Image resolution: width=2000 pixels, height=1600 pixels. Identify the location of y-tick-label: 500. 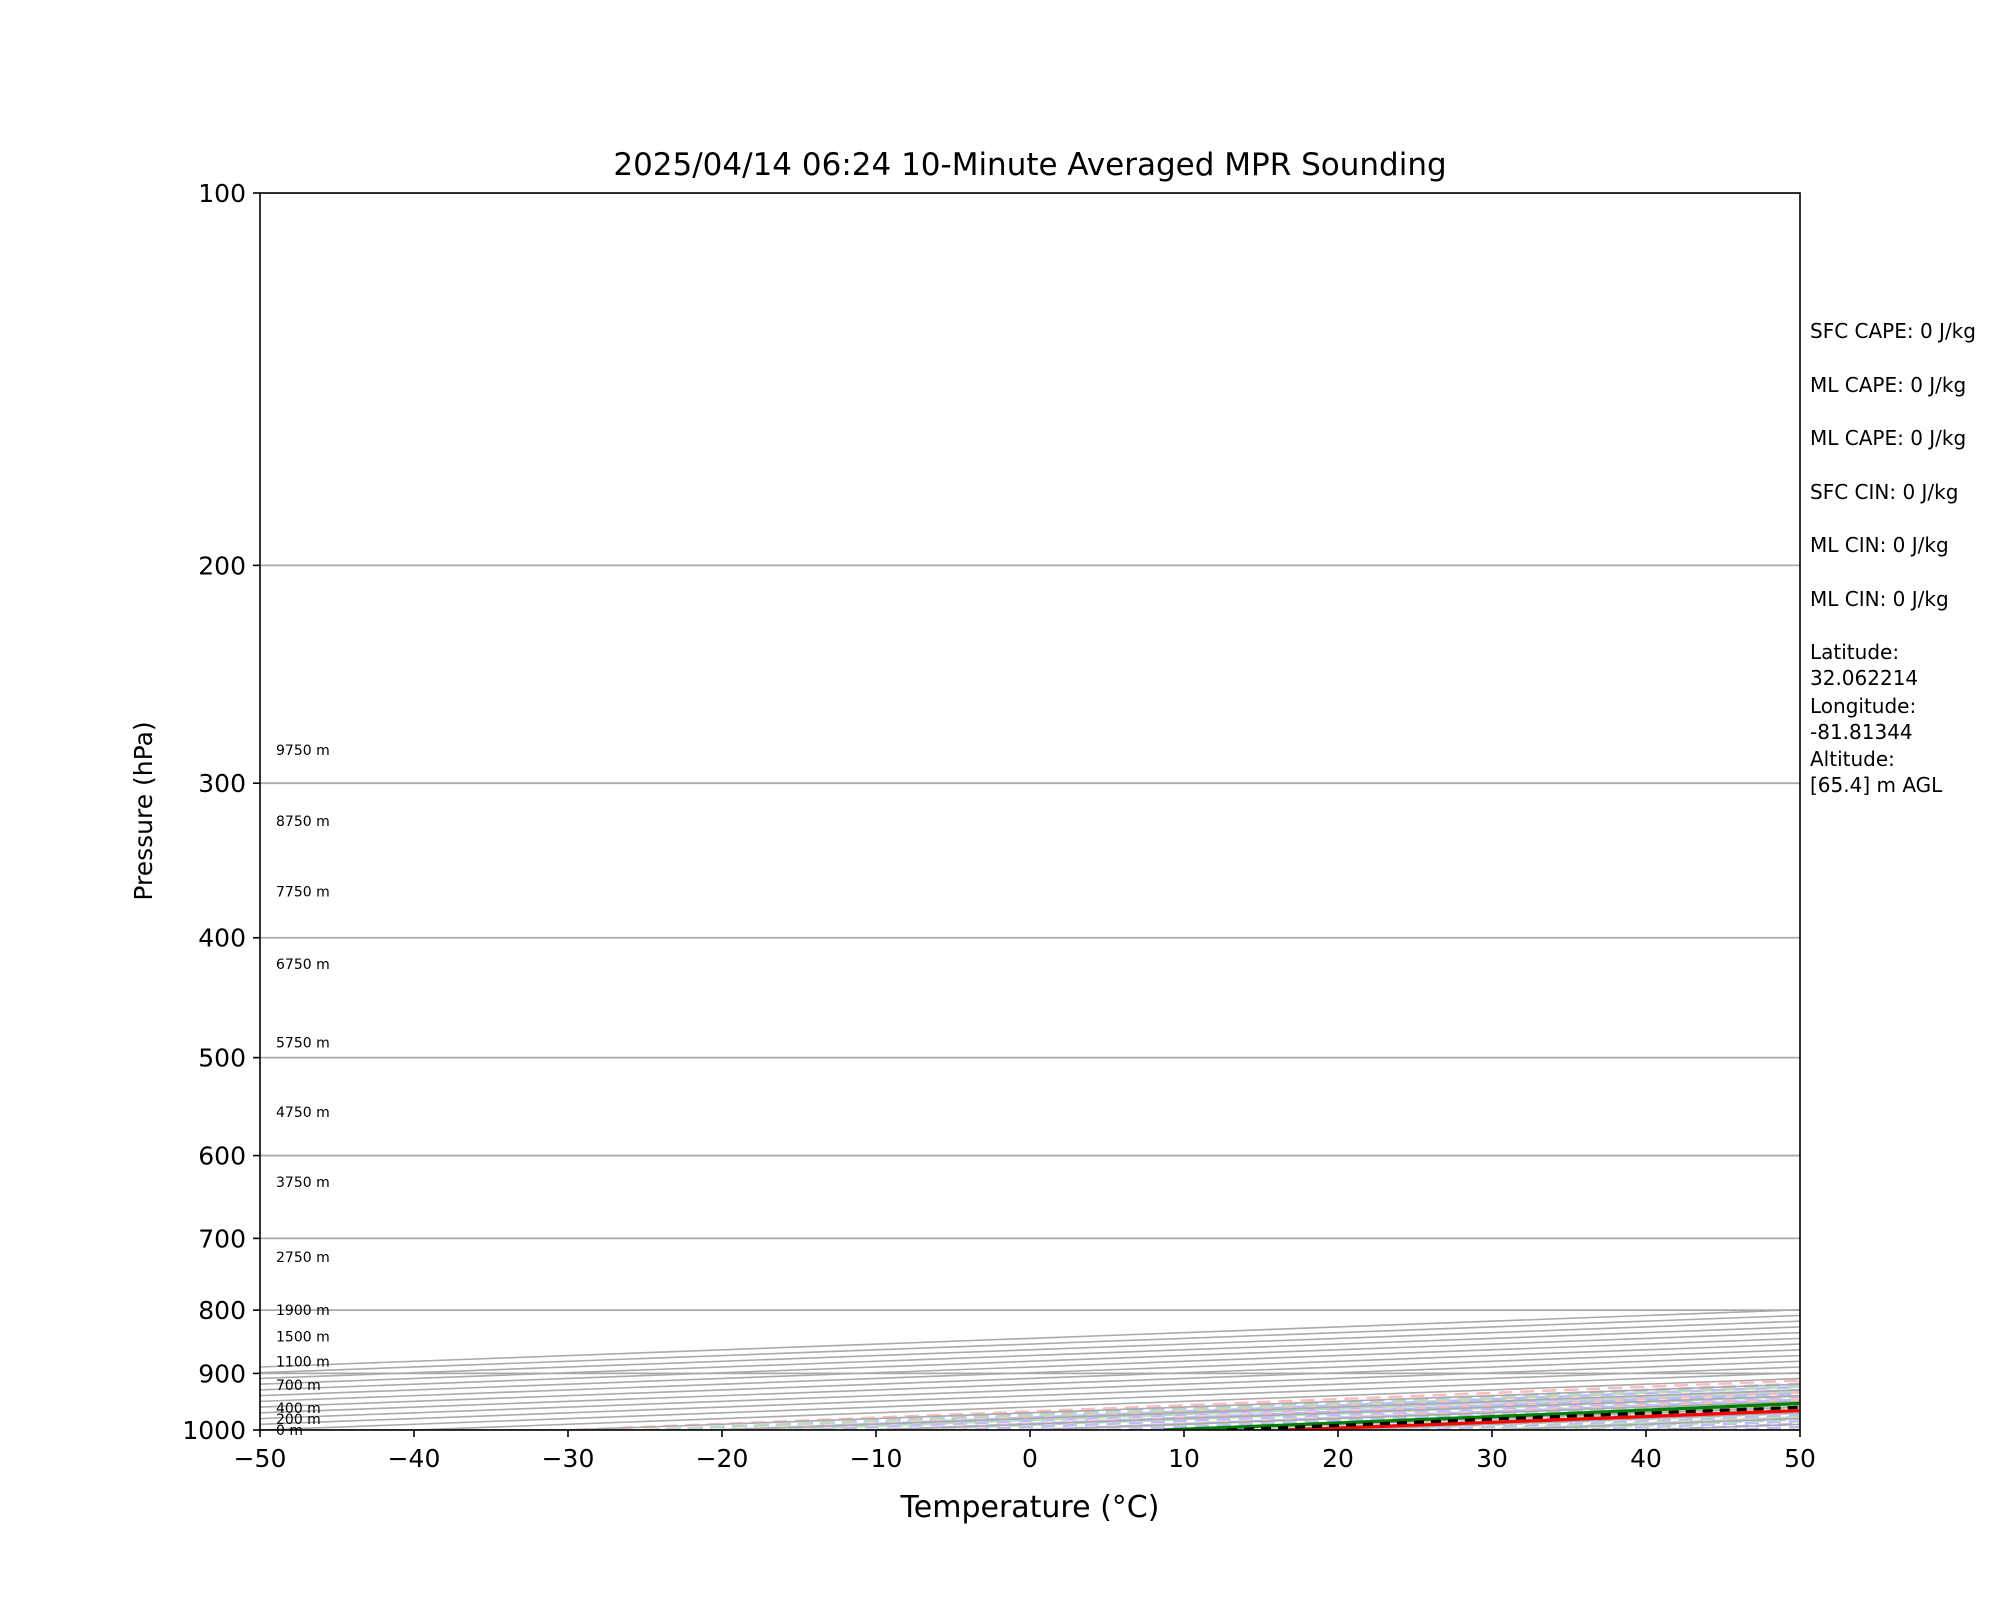
(222, 1058).